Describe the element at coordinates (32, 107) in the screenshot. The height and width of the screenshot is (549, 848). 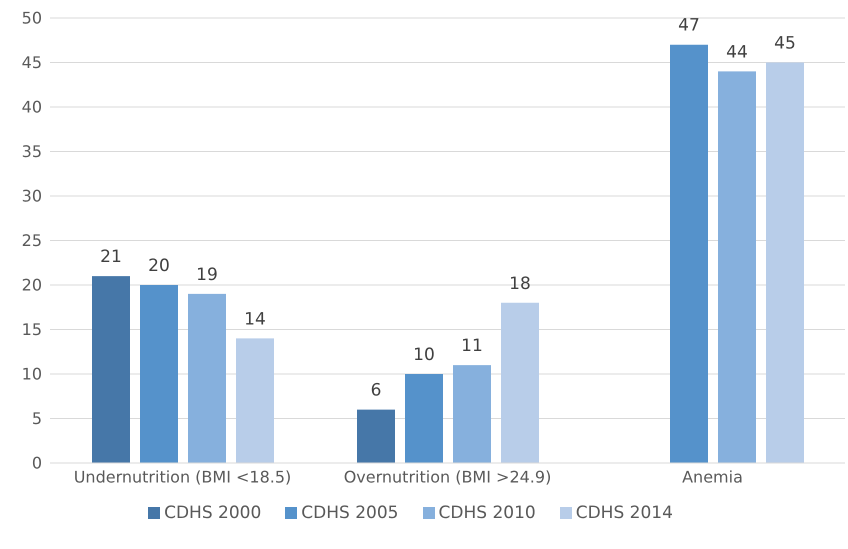
I see `y-tick-label: 40` at that location.